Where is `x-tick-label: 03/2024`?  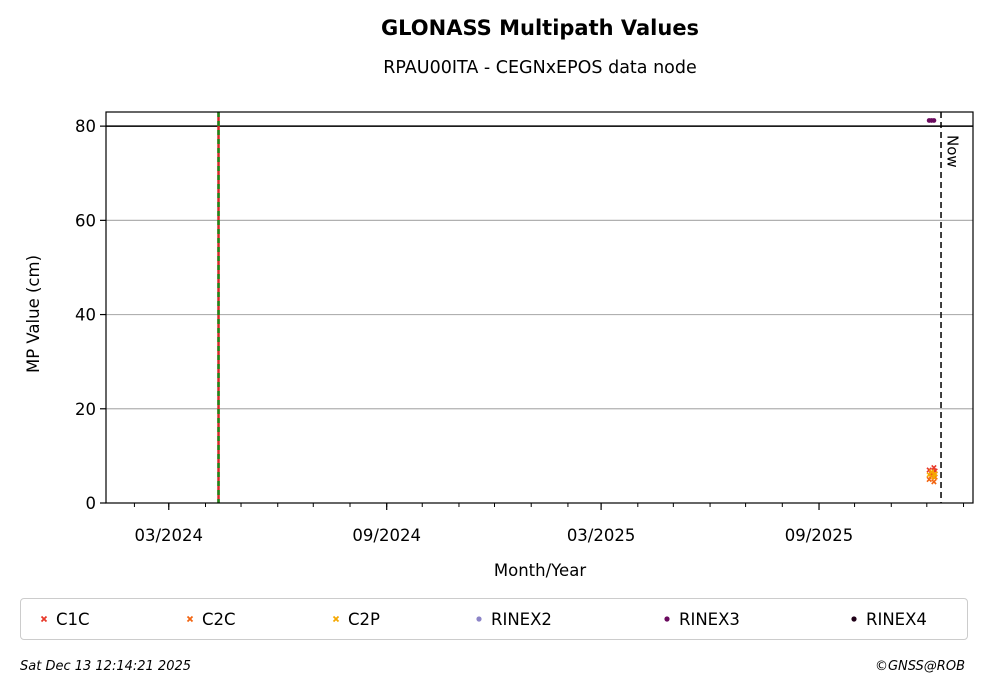
x-tick-label: 03/2024 is located at coordinates (169, 535).